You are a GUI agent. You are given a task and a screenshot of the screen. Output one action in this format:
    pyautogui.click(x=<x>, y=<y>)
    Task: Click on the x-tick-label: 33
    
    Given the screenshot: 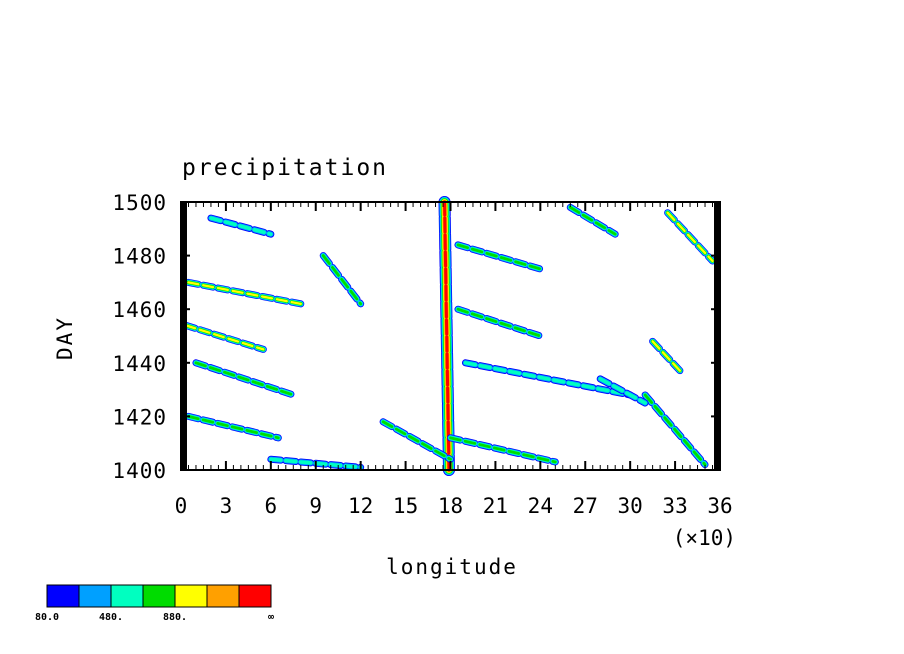 What is the action you would take?
    pyautogui.click(x=674, y=506)
    